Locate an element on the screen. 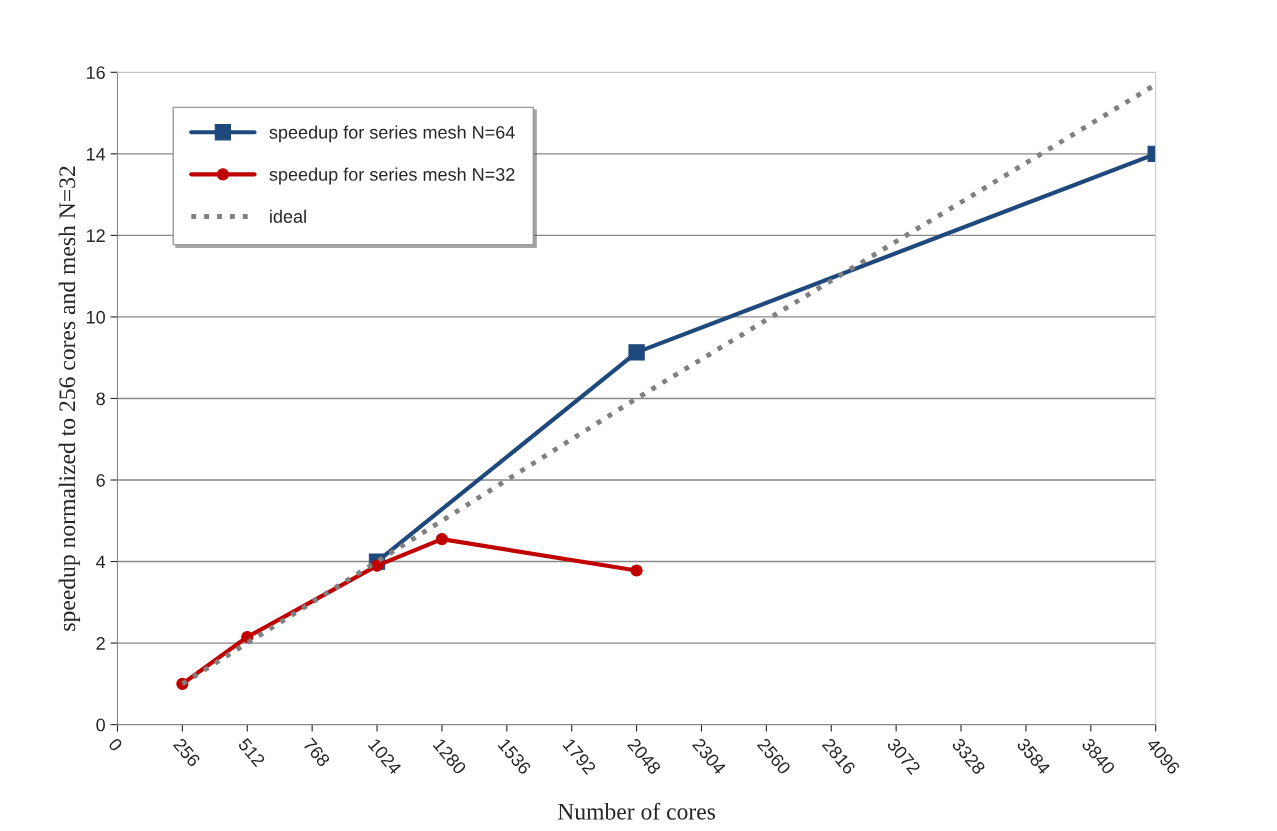 The height and width of the screenshot is (831, 1277). x-tick-label: 256 is located at coordinates (186, 752).